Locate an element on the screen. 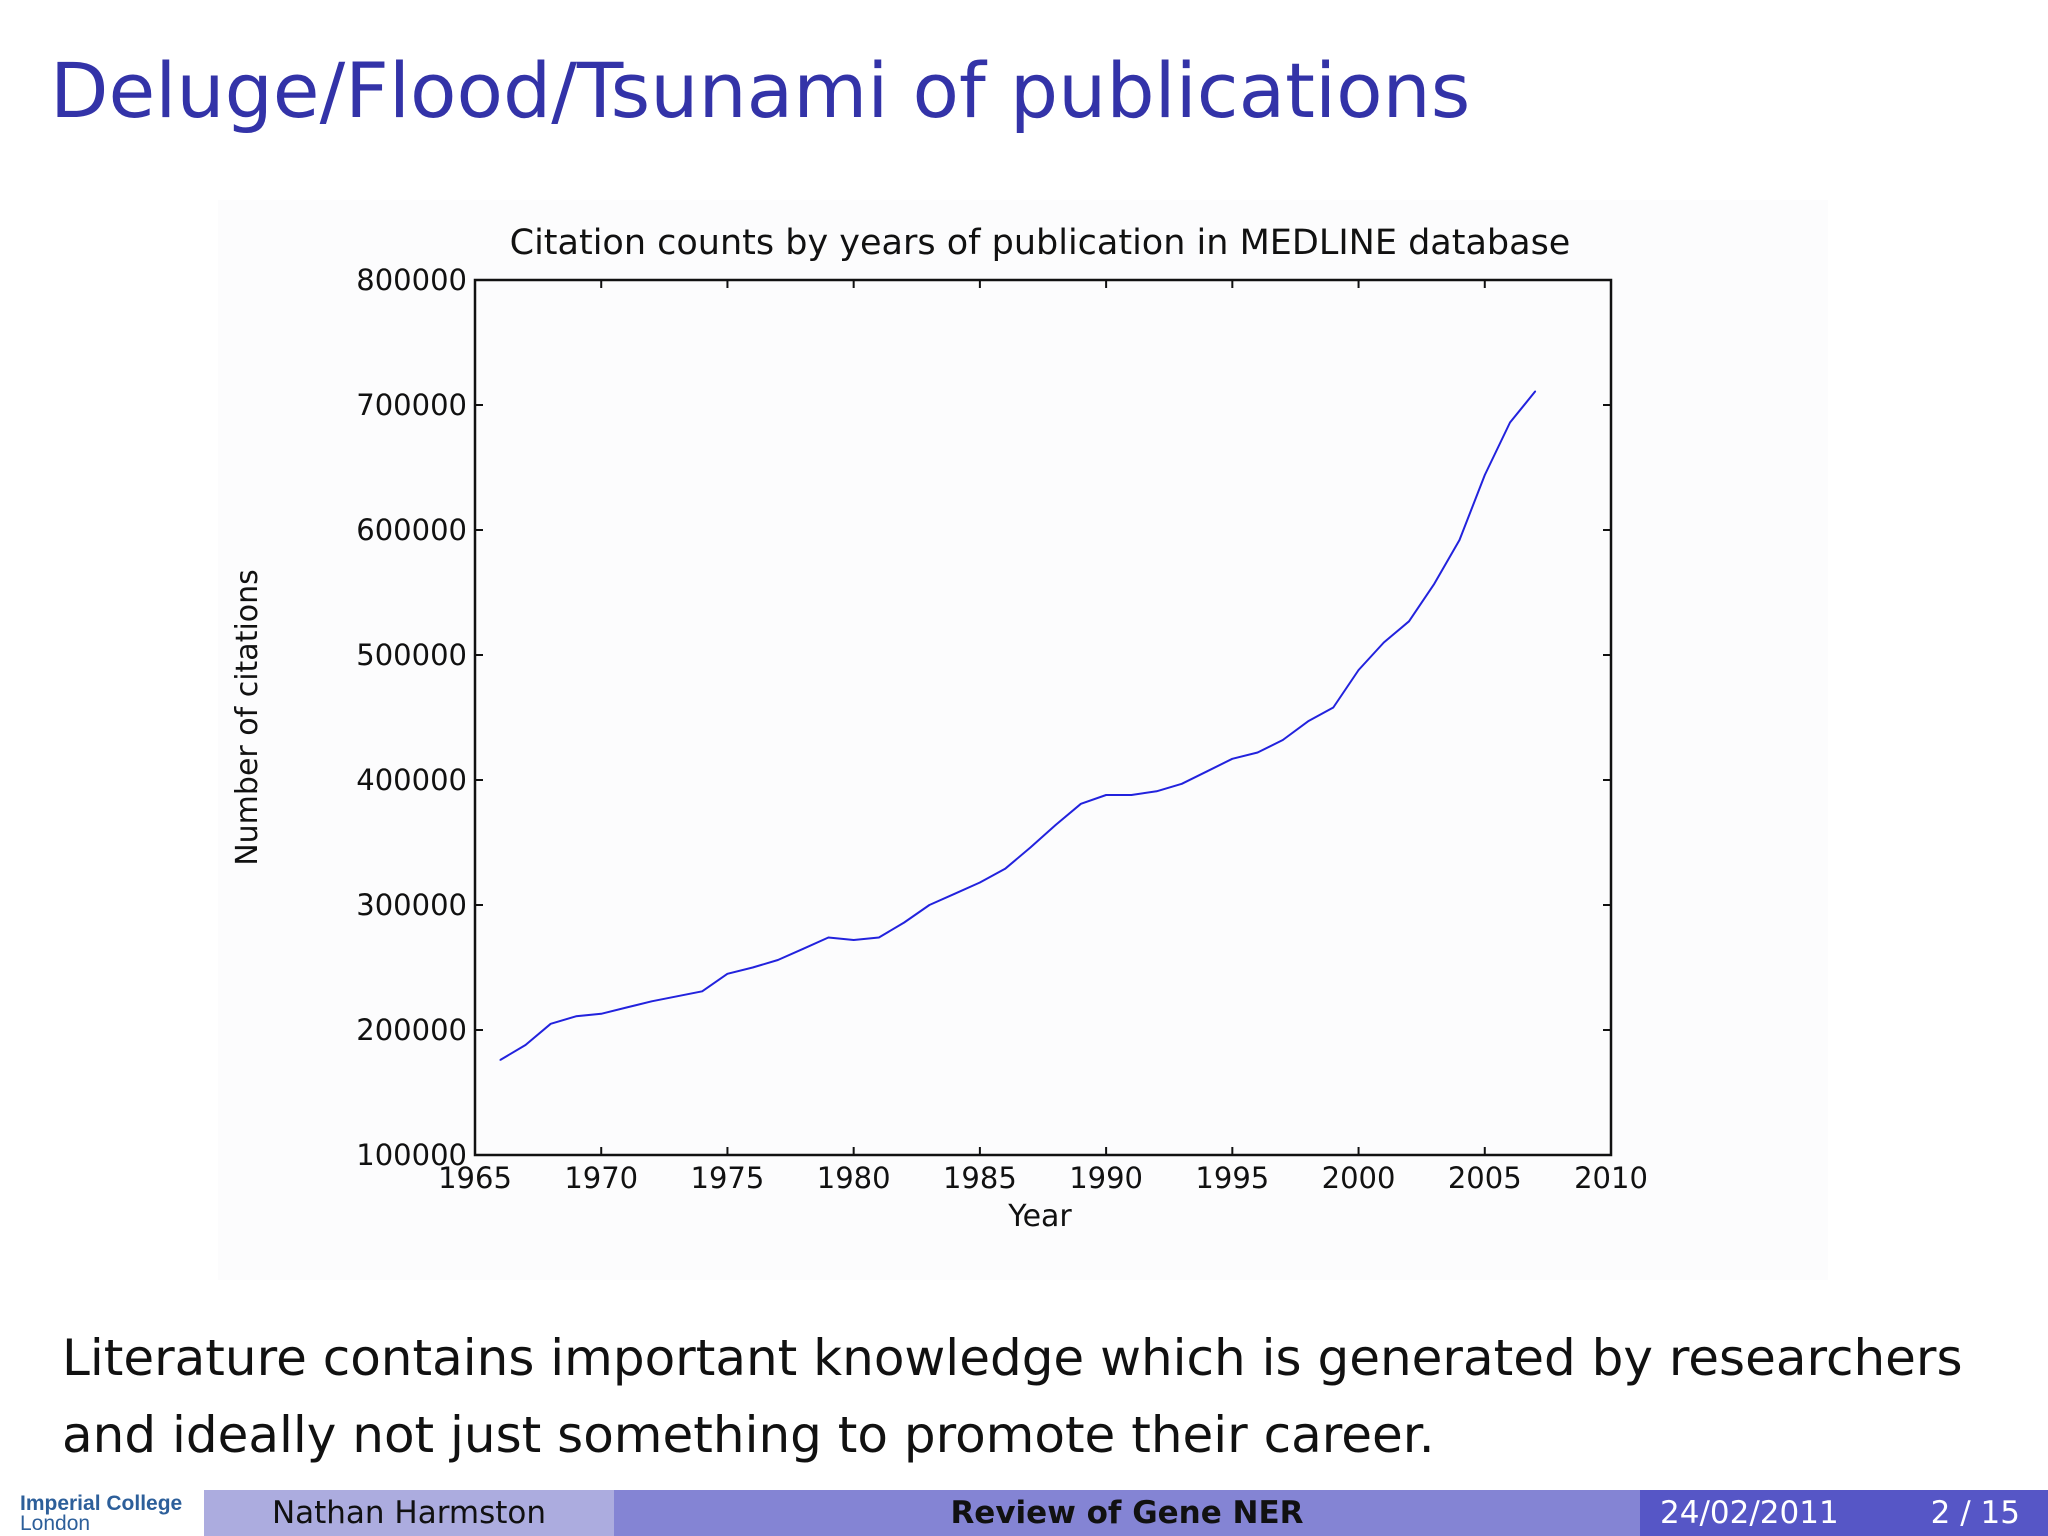 This screenshot has width=2048, height=1536. logo-text-line2: London is located at coordinates (55, 1523).